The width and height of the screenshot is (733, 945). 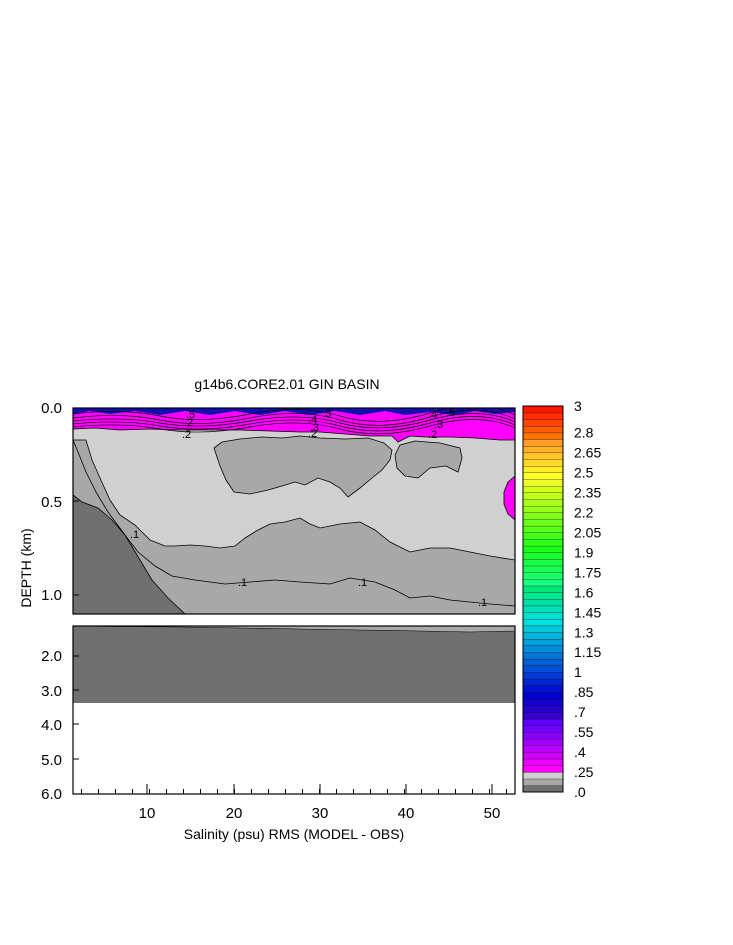 I want to click on colorbar-tick-label: .85, so click(x=584, y=692).